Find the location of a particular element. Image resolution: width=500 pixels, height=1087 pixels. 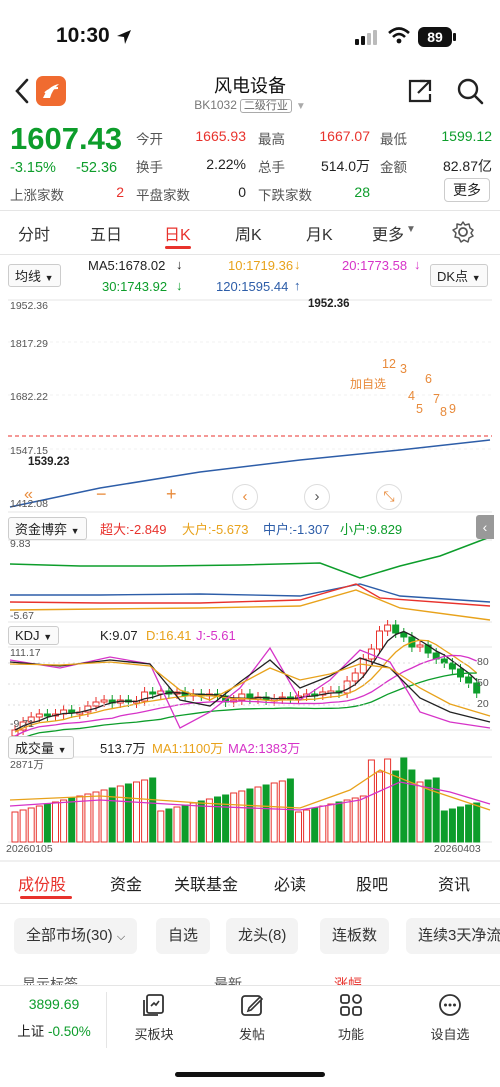

high-label: 最高 is located at coordinates (271, 139).